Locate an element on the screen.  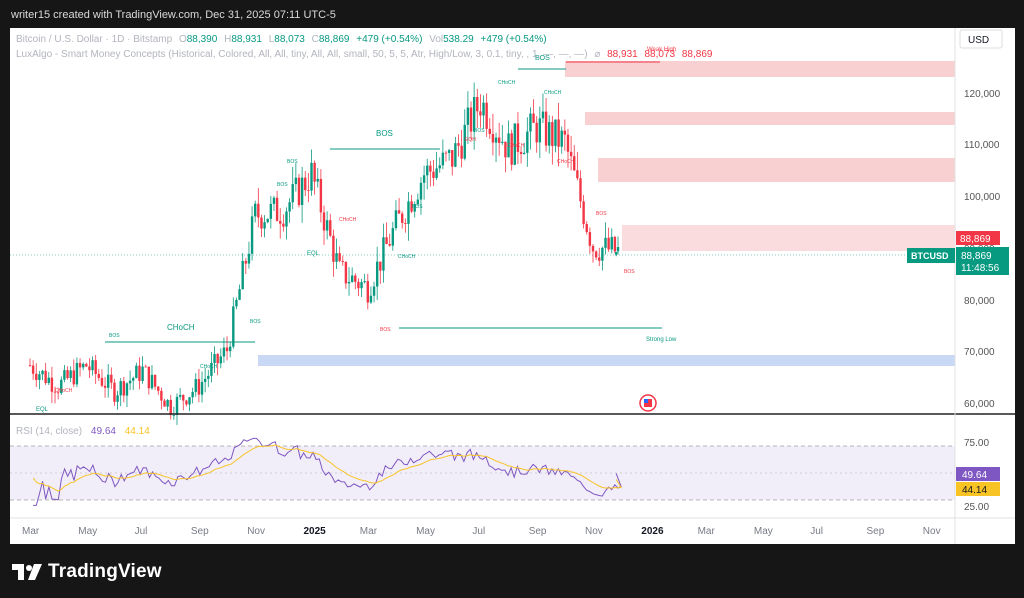
indicator-v3: 88,869 is located at coordinates (697, 54).